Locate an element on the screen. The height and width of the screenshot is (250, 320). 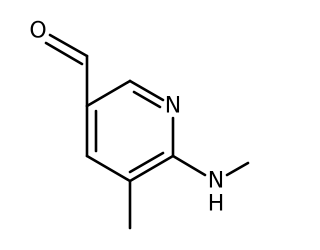
atom-label: O is located at coordinates (37, 31).